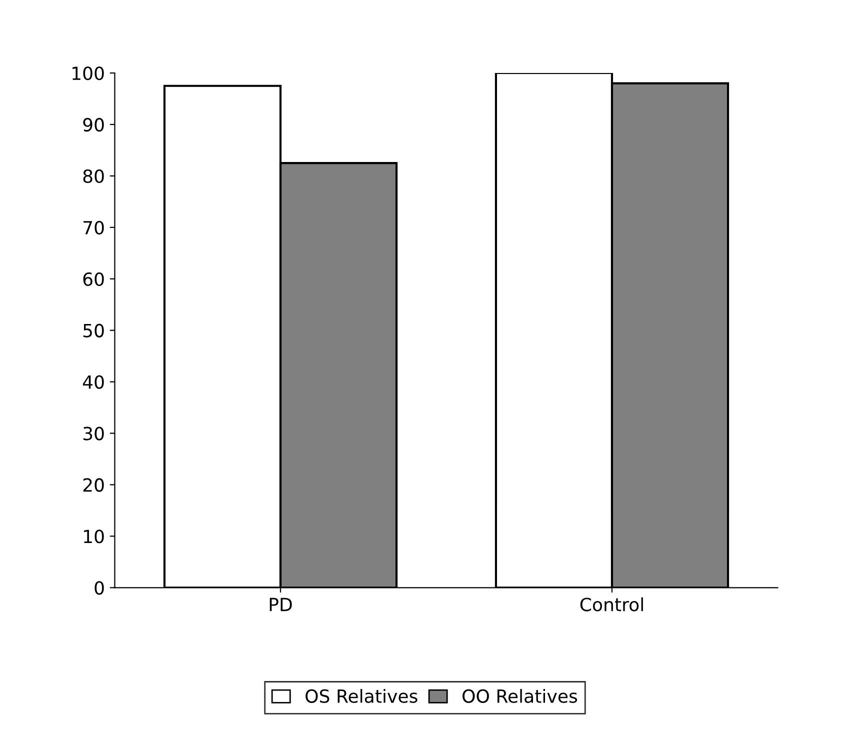  What do you see at coordinates (611, 604) in the screenshot?
I see `x-tick-label: Control` at bounding box center [611, 604].